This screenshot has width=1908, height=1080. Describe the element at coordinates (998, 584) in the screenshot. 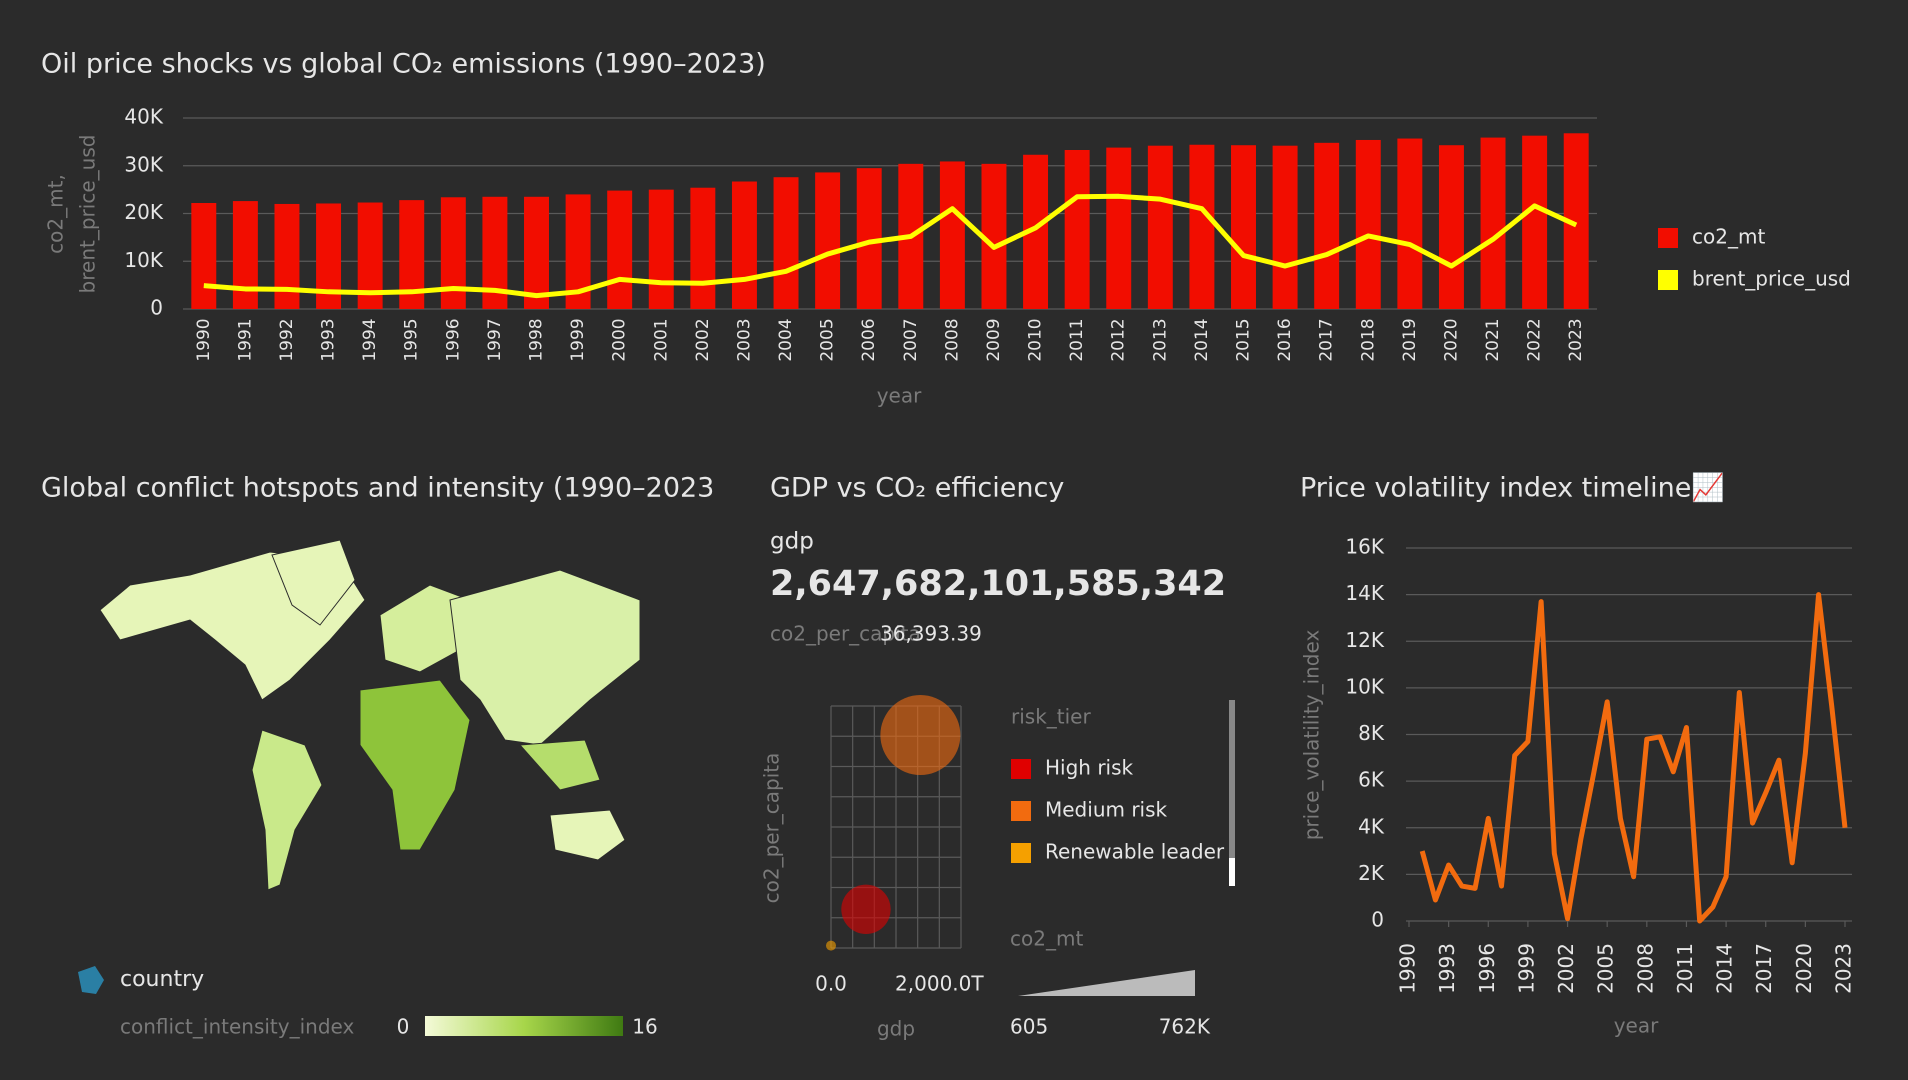

I see `kpi-value: 2,647,682,101,585,342` at that location.